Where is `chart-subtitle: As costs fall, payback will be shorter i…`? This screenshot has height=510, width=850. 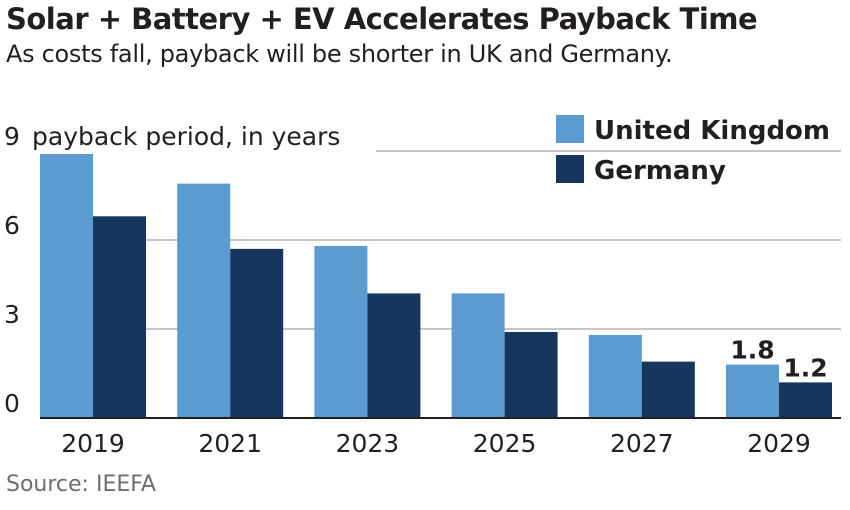 chart-subtitle: As costs fall, payback will be shorter i… is located at coordinates (339, 54).